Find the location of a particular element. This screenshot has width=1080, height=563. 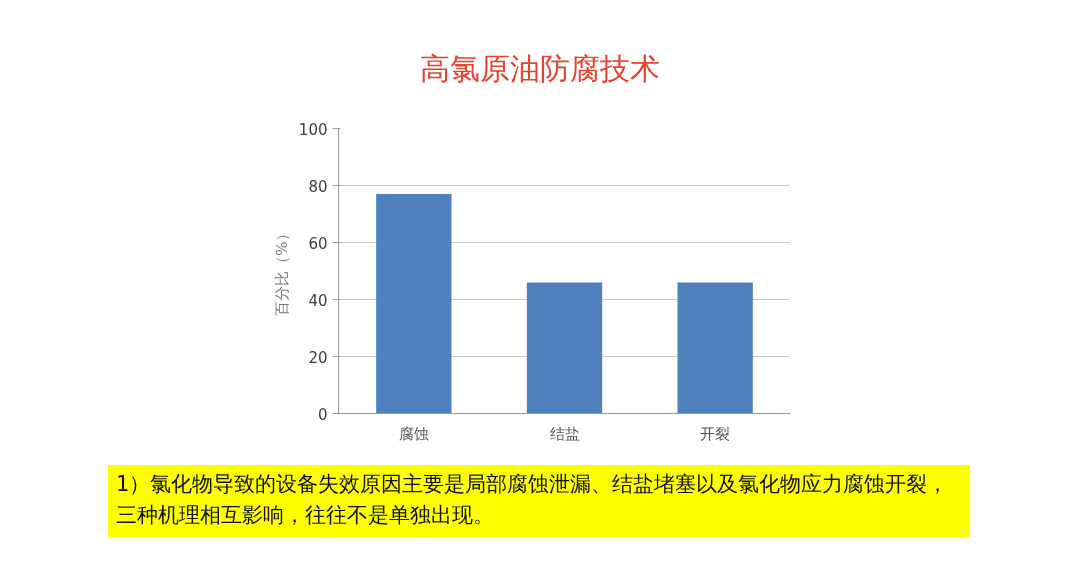

y-axis-title: 百分比（%） is located at coordinates (281, 271).